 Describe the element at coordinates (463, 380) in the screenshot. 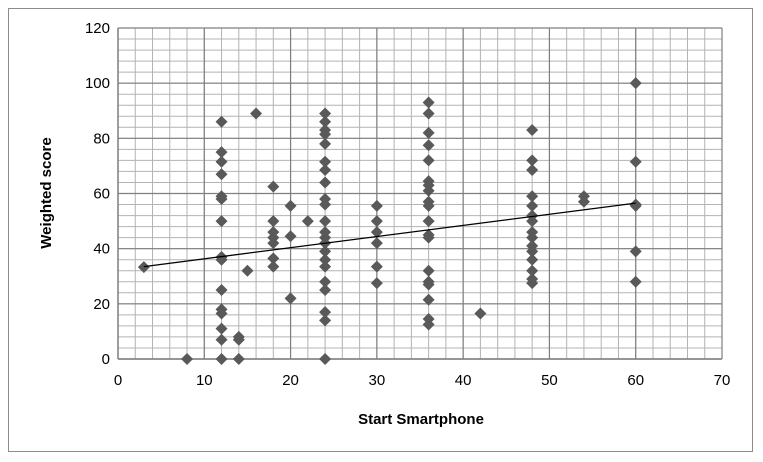

I see `x-tick-label: 40` at that location.